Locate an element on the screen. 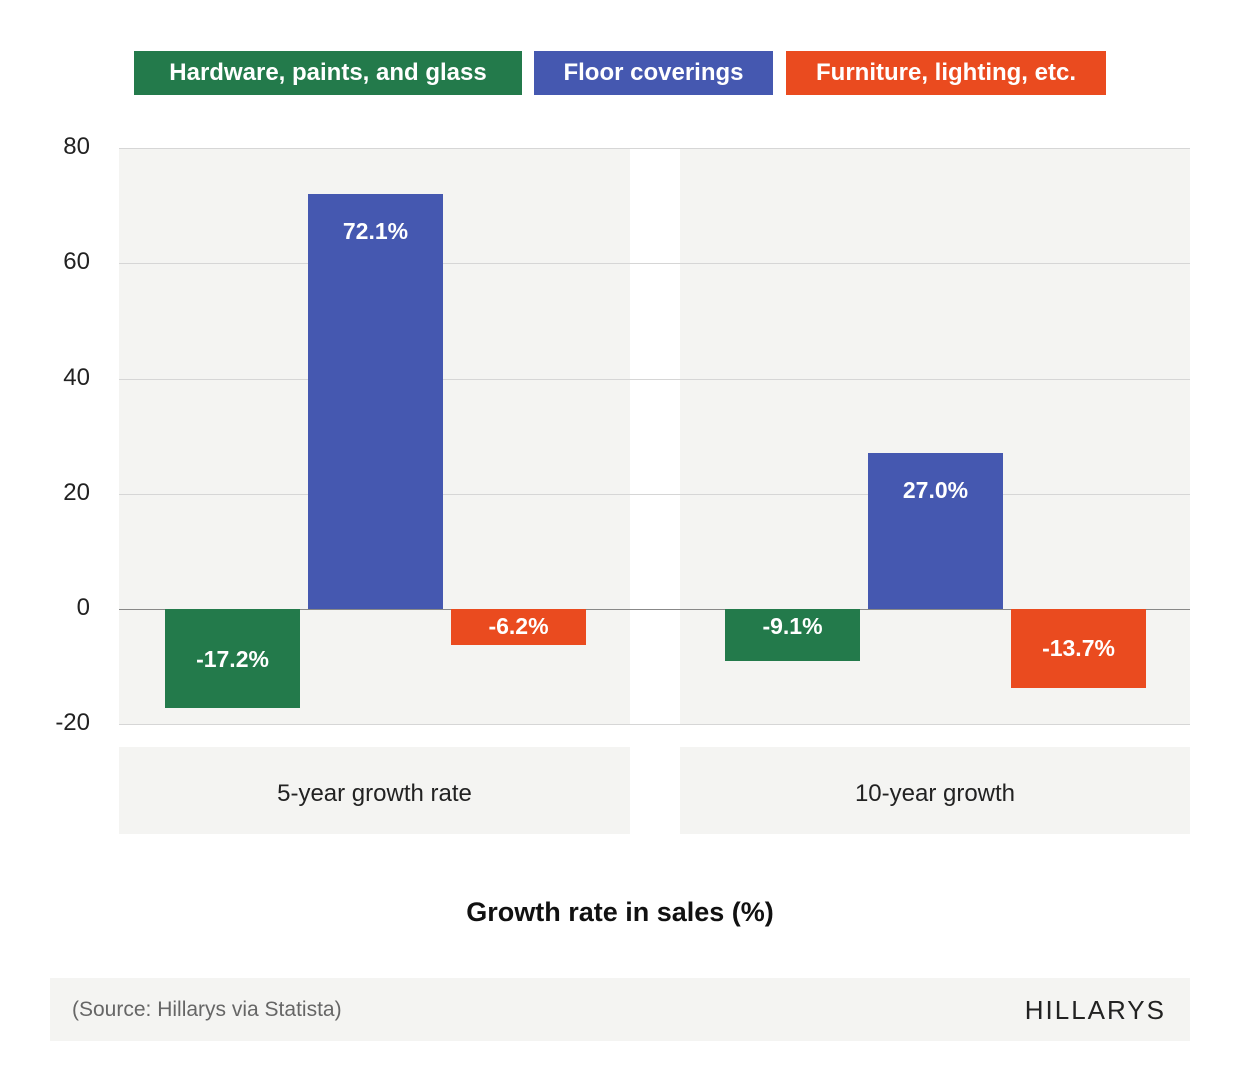 The image size is (1240, 1091). y-tick-label: 0 is located at coordinates (83, 607).